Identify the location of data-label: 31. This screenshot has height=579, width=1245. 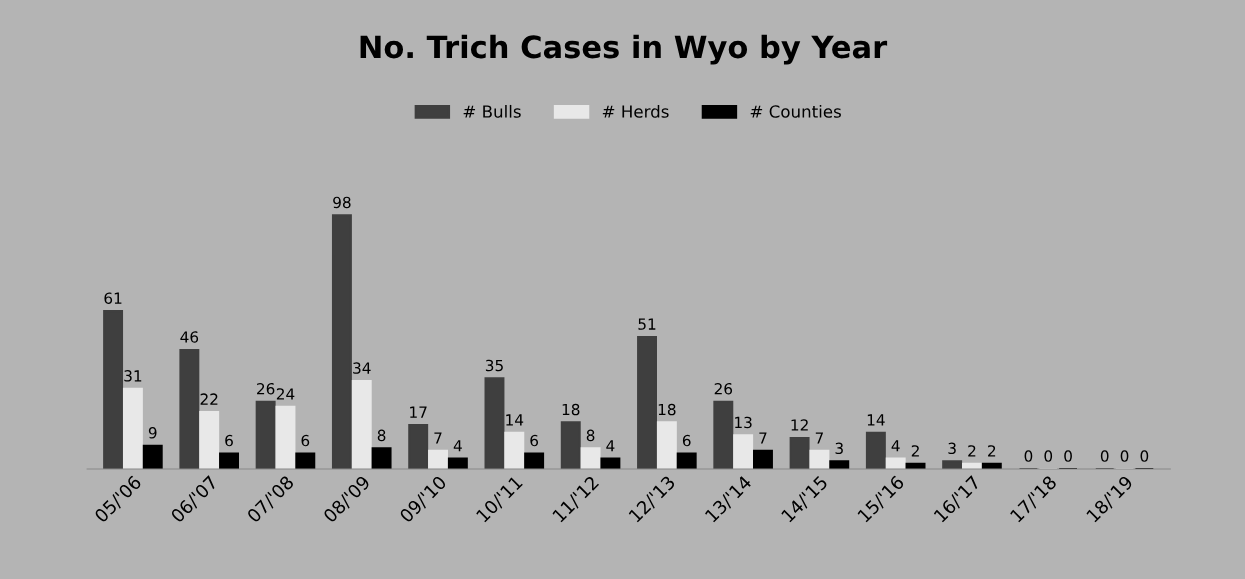
(133, 376).